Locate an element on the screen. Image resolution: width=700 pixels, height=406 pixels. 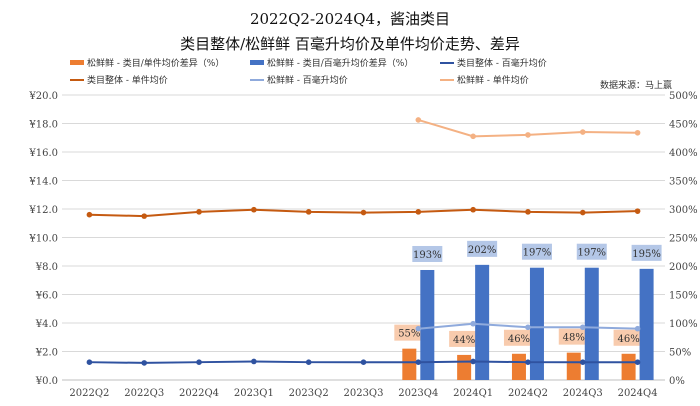
legend-item: 松鲜鲜 - 百毫升均价 is located at coordinates (345, 79).